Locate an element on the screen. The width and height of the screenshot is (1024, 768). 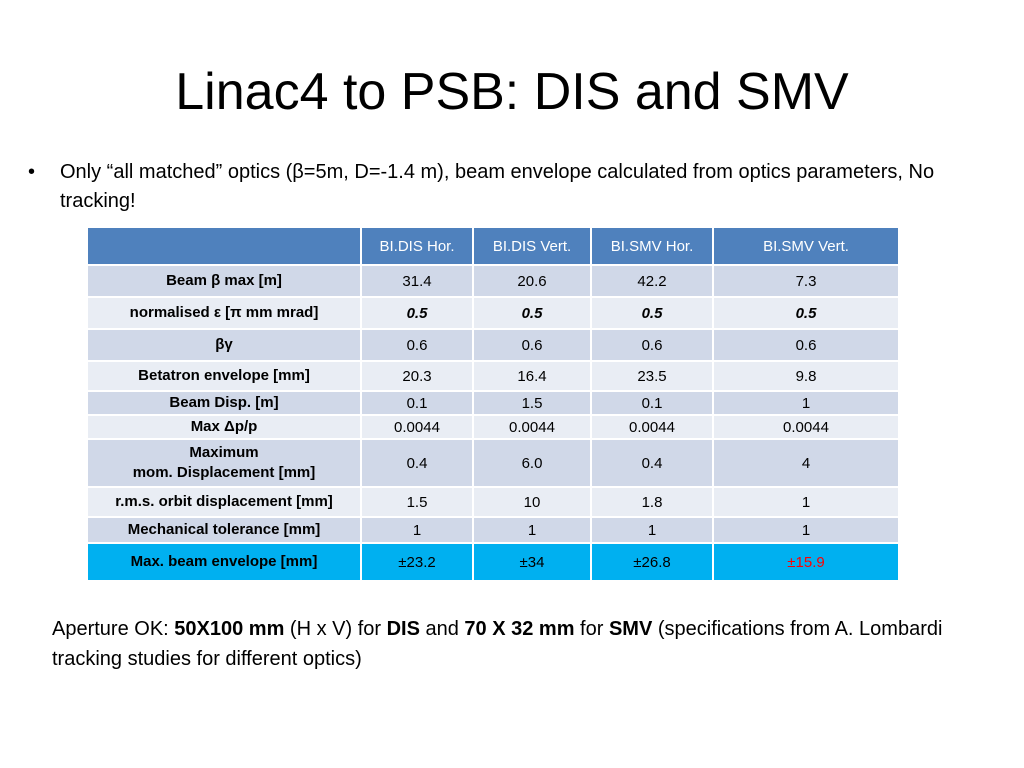
value-cell: 4 is located at coordinates (806, 463).